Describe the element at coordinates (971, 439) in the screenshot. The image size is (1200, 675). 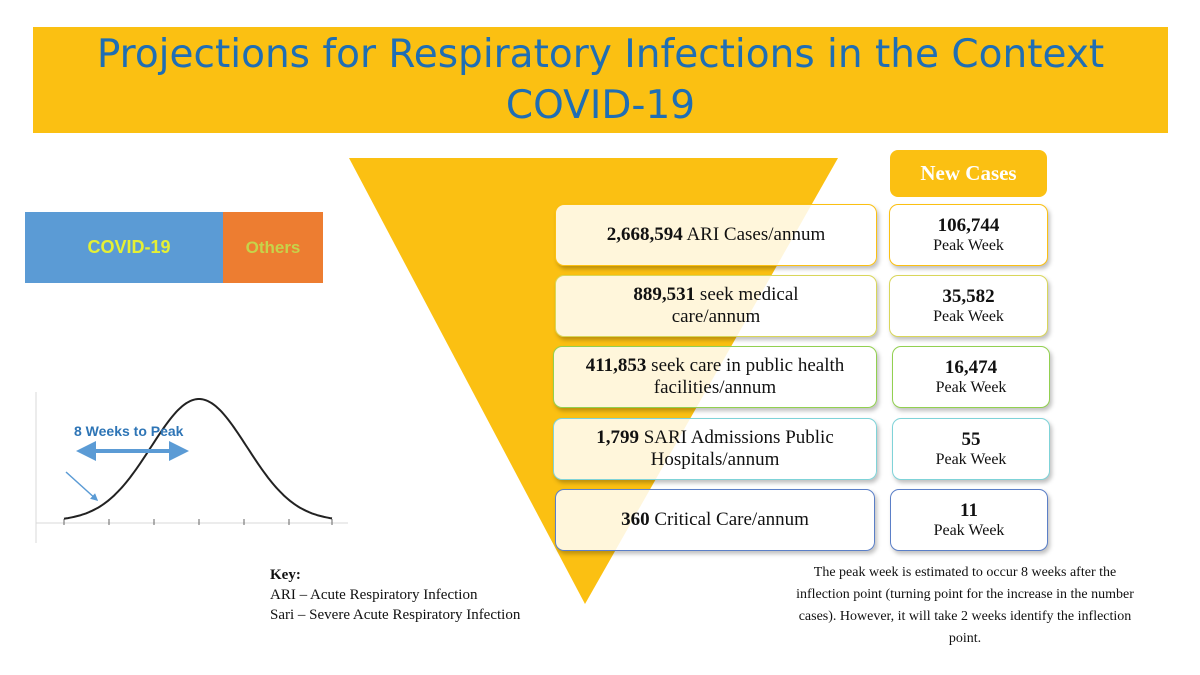
I see `new-cases-value: 55` at that location.